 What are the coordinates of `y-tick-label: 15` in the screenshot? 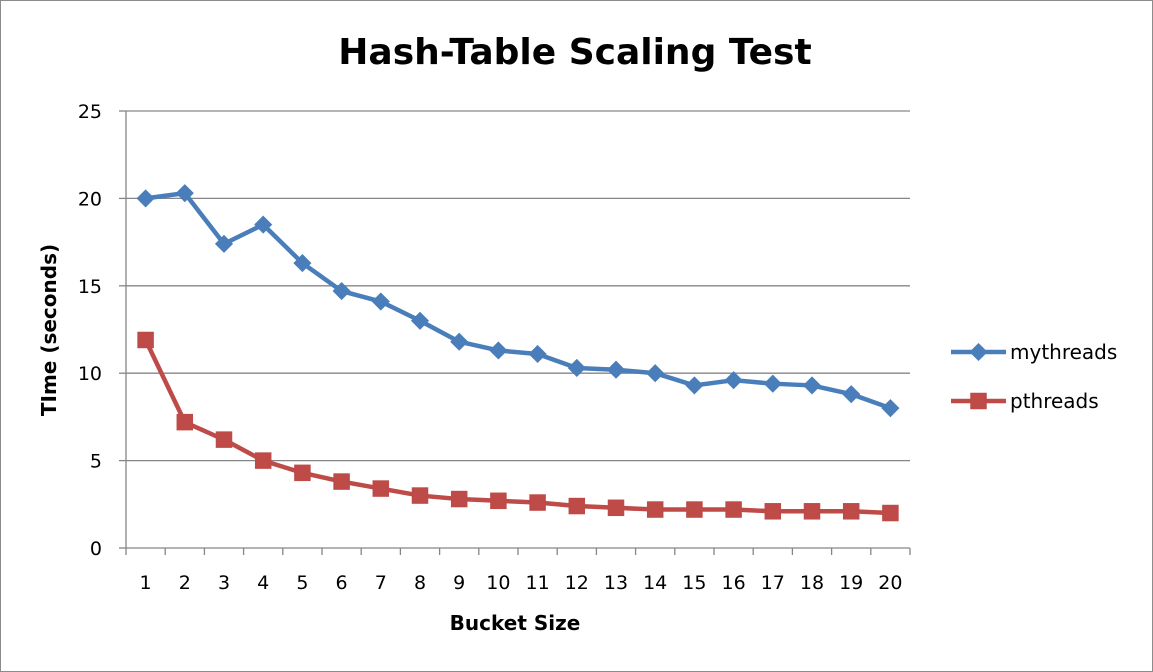 It's located at (90, 287).